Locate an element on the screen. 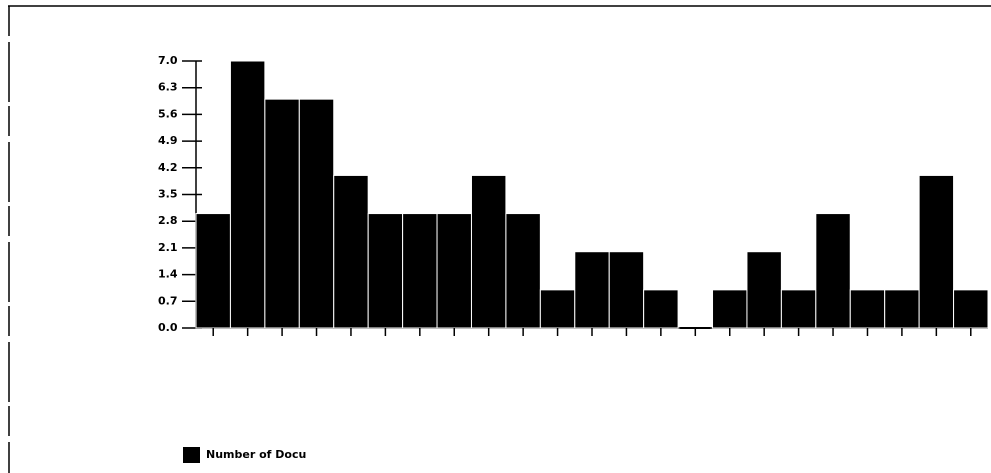 This screenshot has height=473, width=991. y-tick-label: 2.1 is located at coordinates (168, 247).